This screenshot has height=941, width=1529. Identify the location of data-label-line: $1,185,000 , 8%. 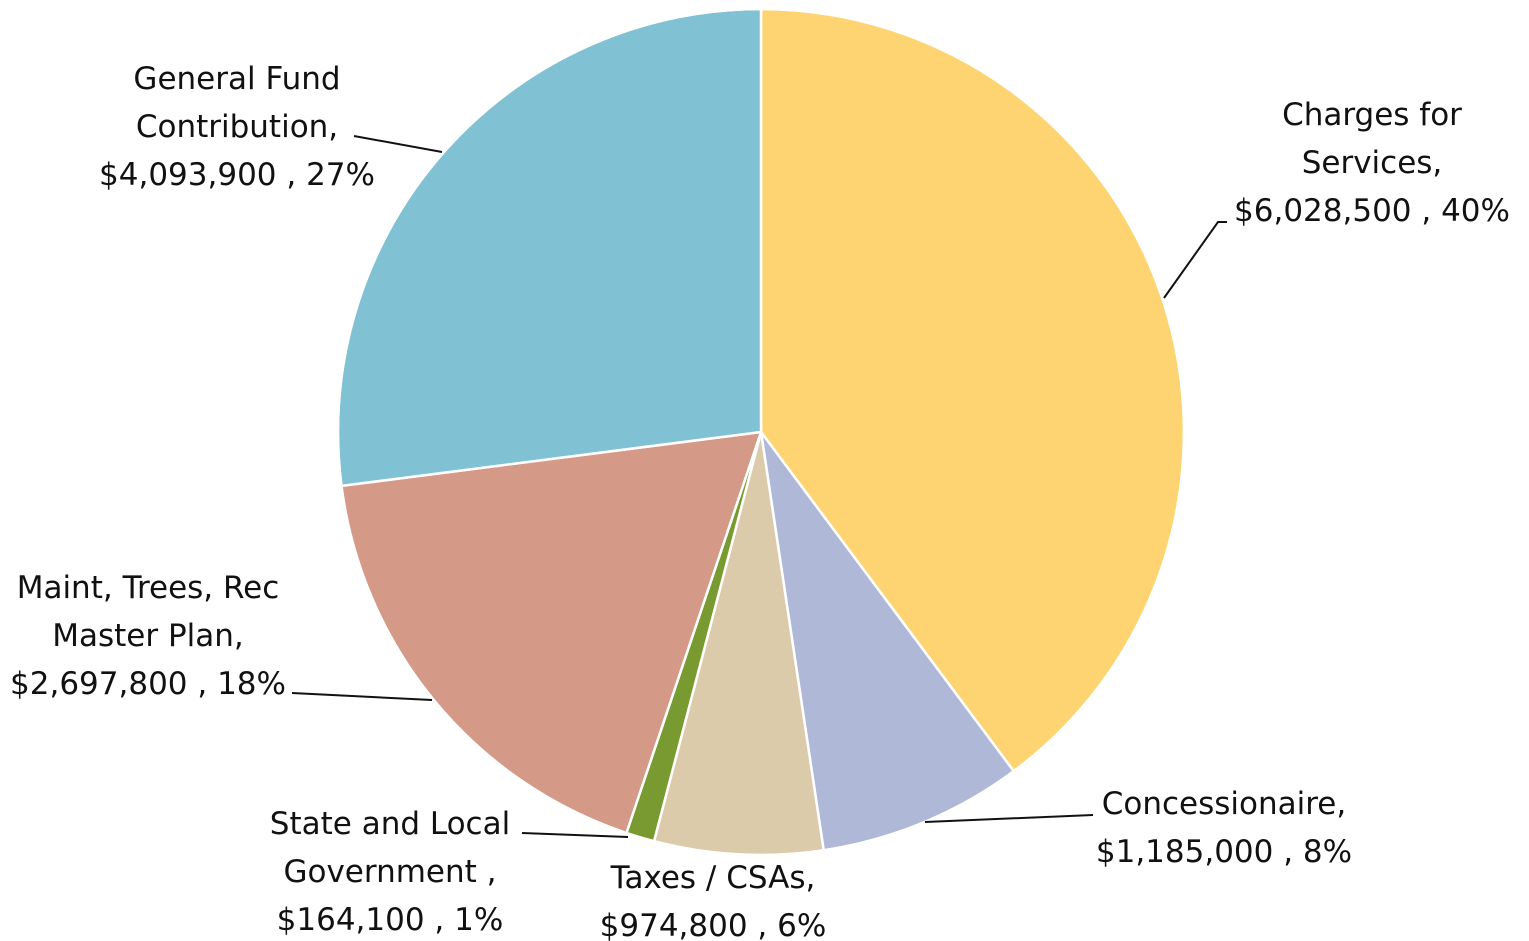
(1224, 852).